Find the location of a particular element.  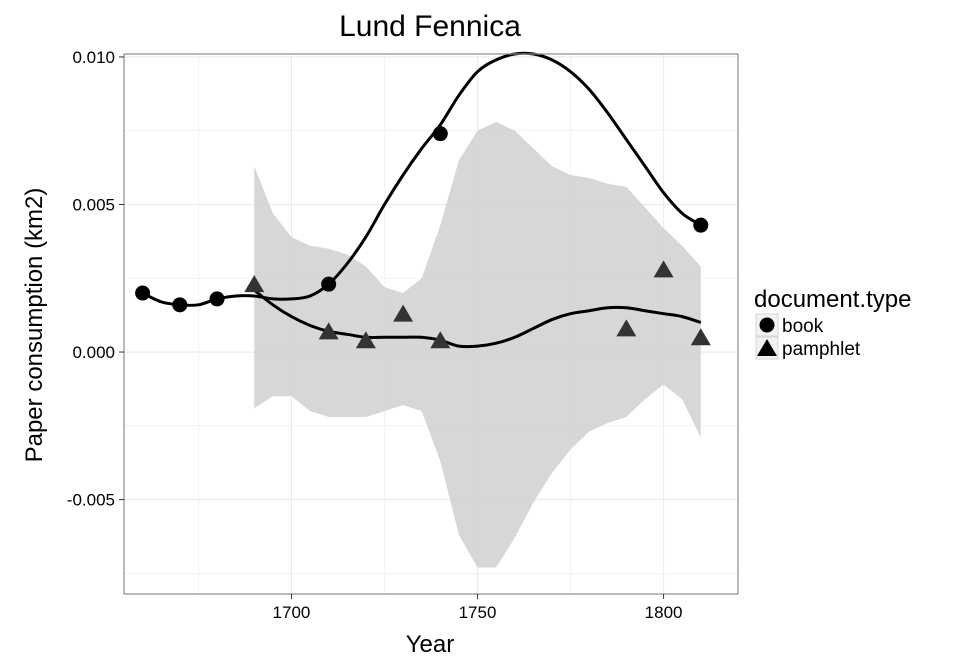

x-axis: 1700 1750 1800 is located at coordinates (478, 608).